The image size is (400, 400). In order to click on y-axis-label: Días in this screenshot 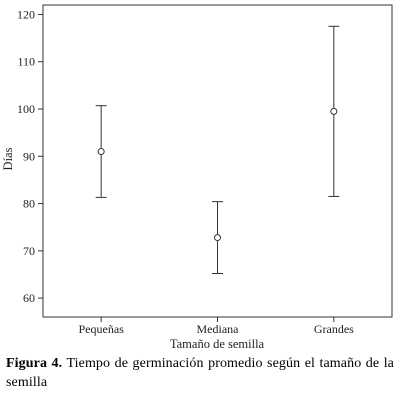, I will do `click(8, 158)`.